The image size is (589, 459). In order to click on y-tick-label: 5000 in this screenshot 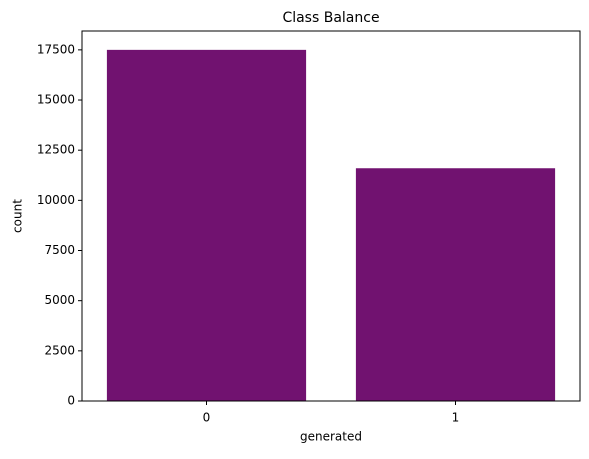, I will do `click(59, 300)`.